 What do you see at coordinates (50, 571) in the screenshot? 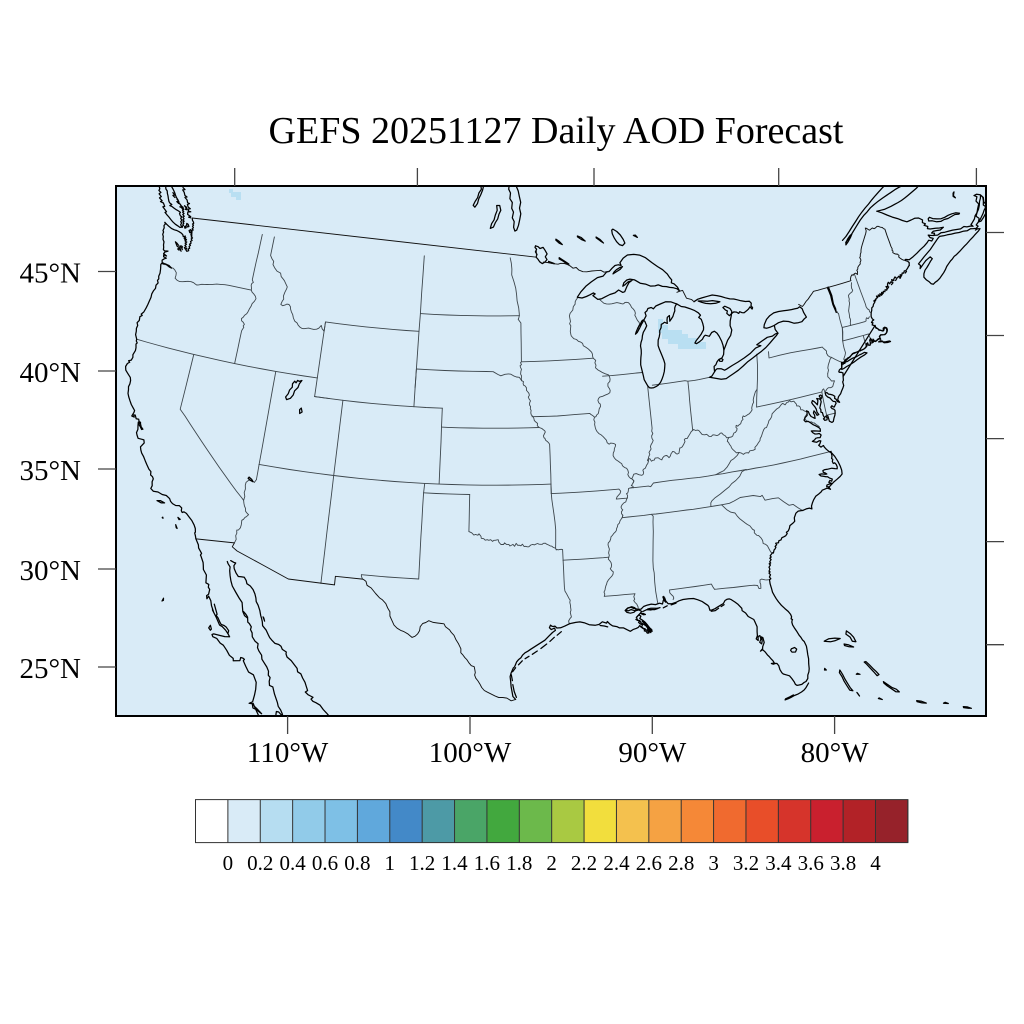
I see `svg-text: 30°N` at bounding box center [50, 571].